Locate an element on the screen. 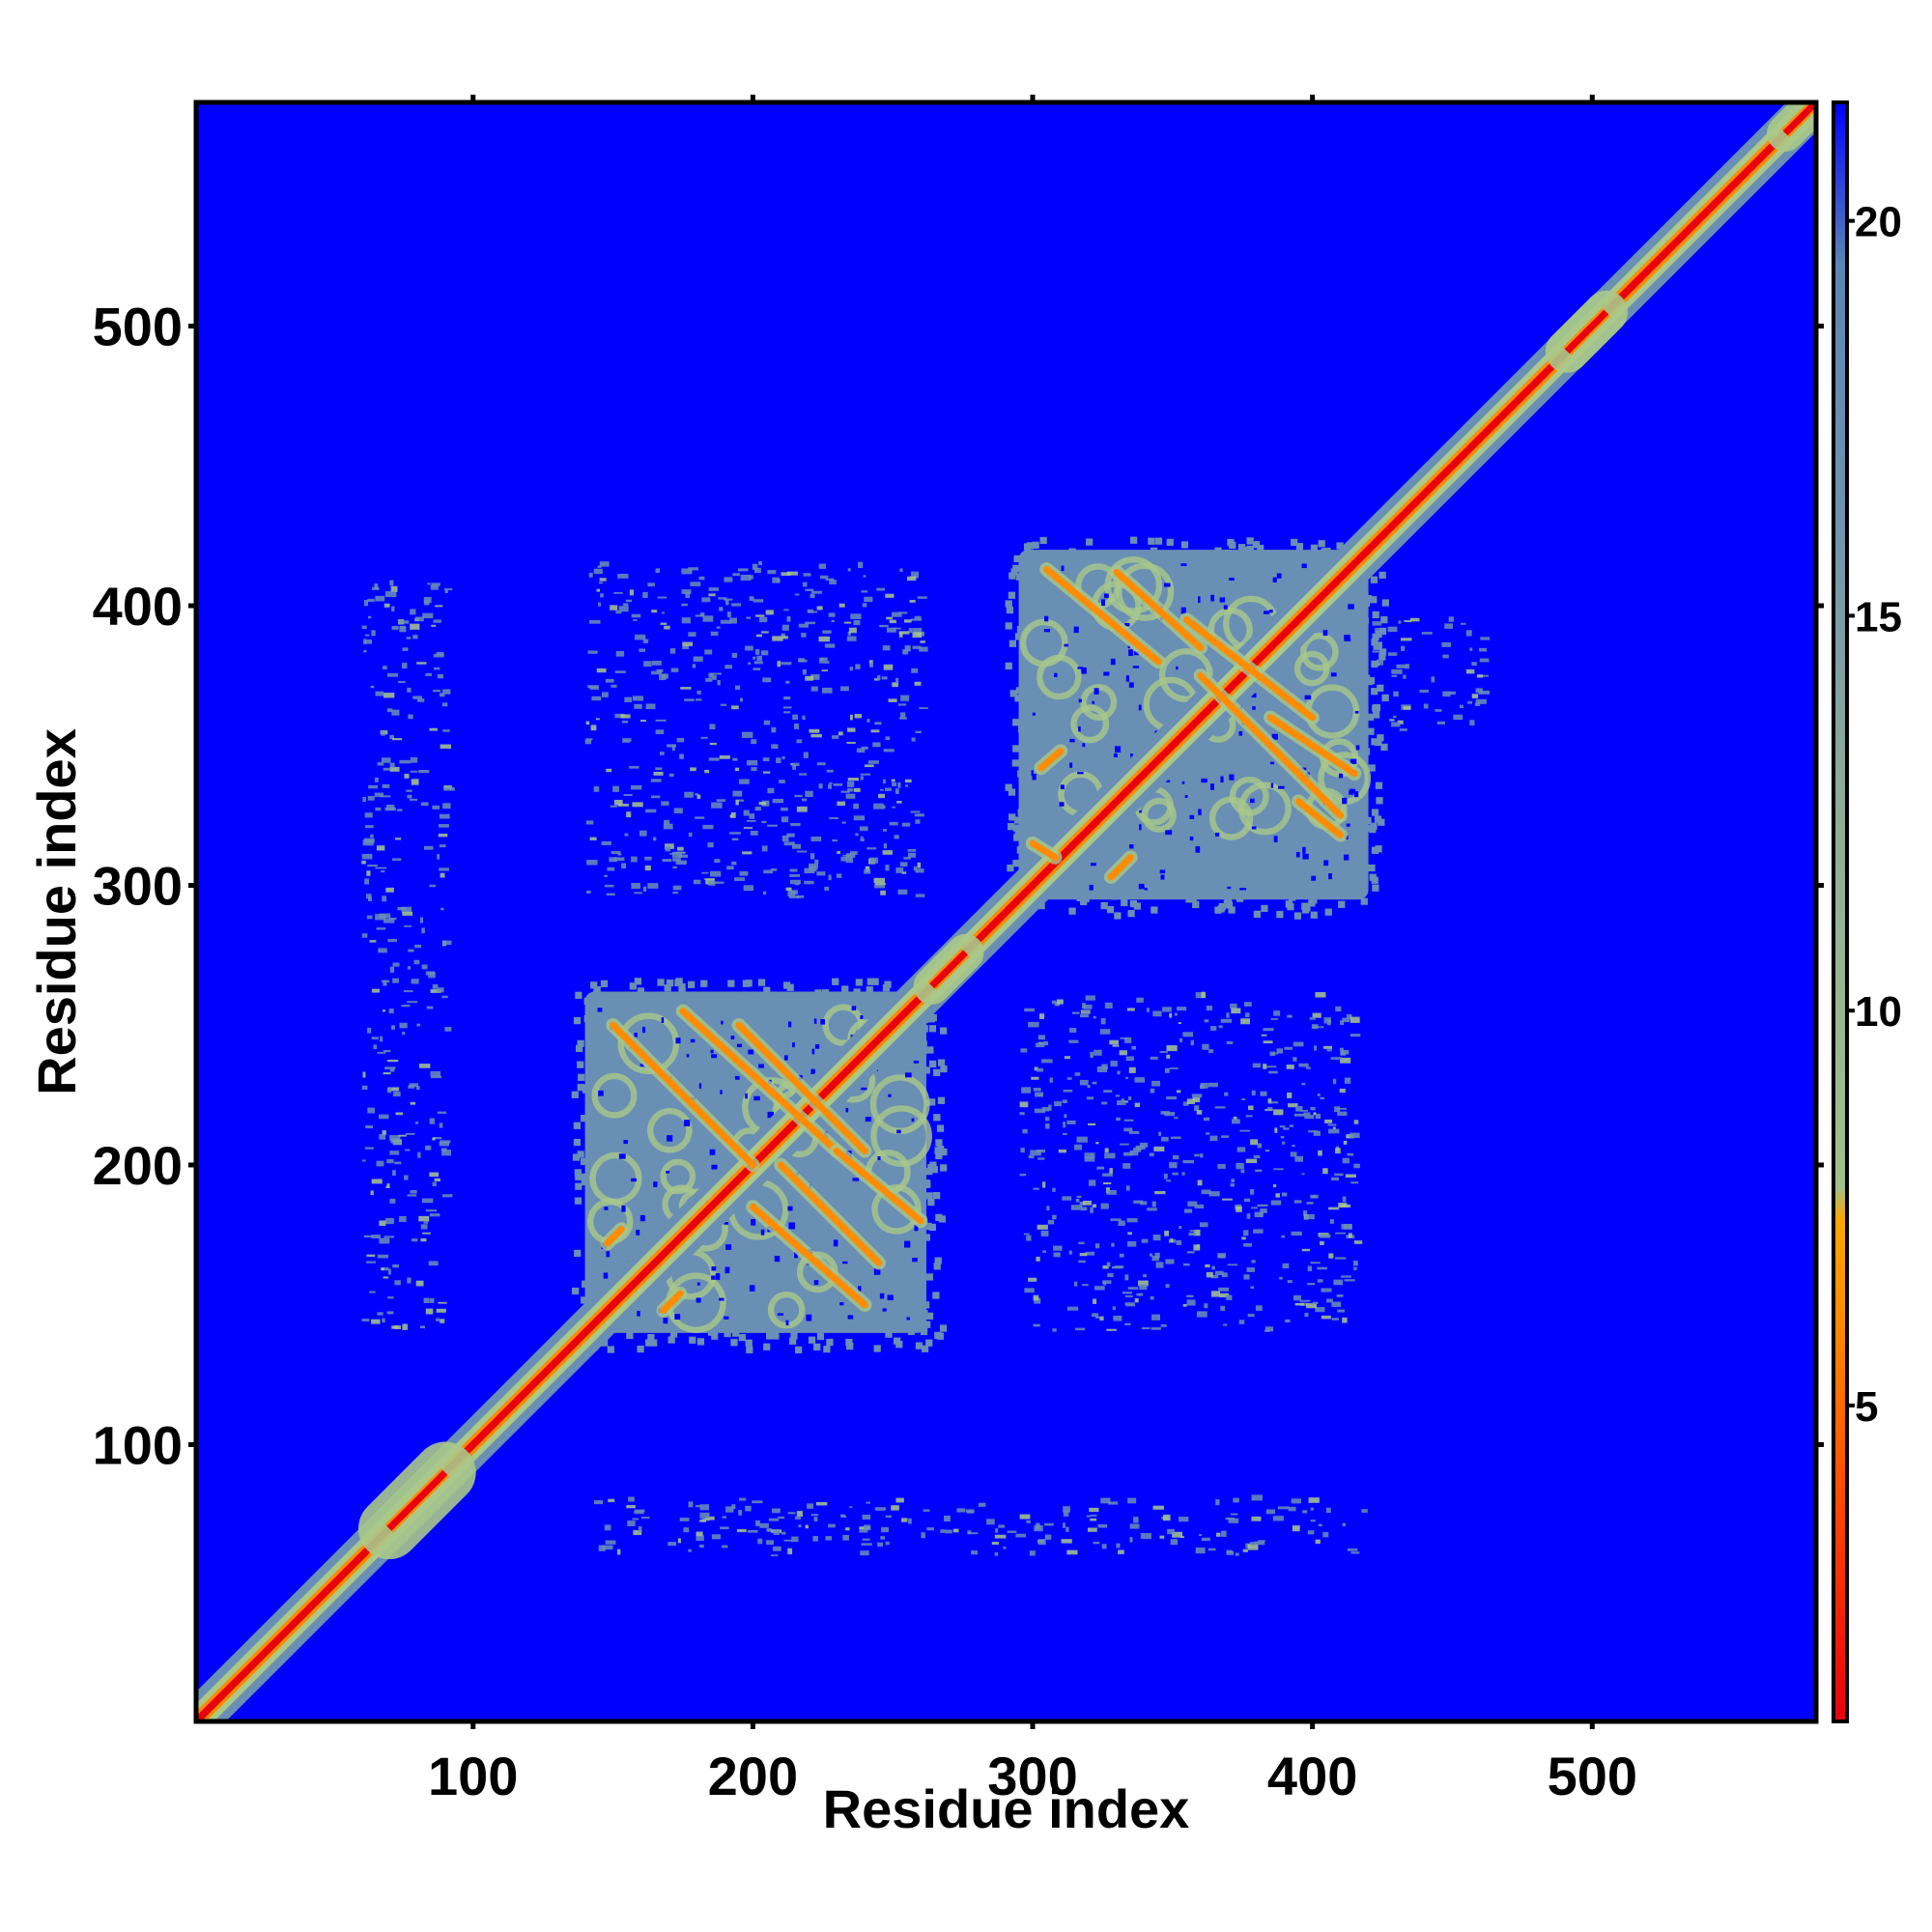 The height and width of the screenshot is (1932, 1932). y-tick-label: 100 is located at coordinates (138, 1444).